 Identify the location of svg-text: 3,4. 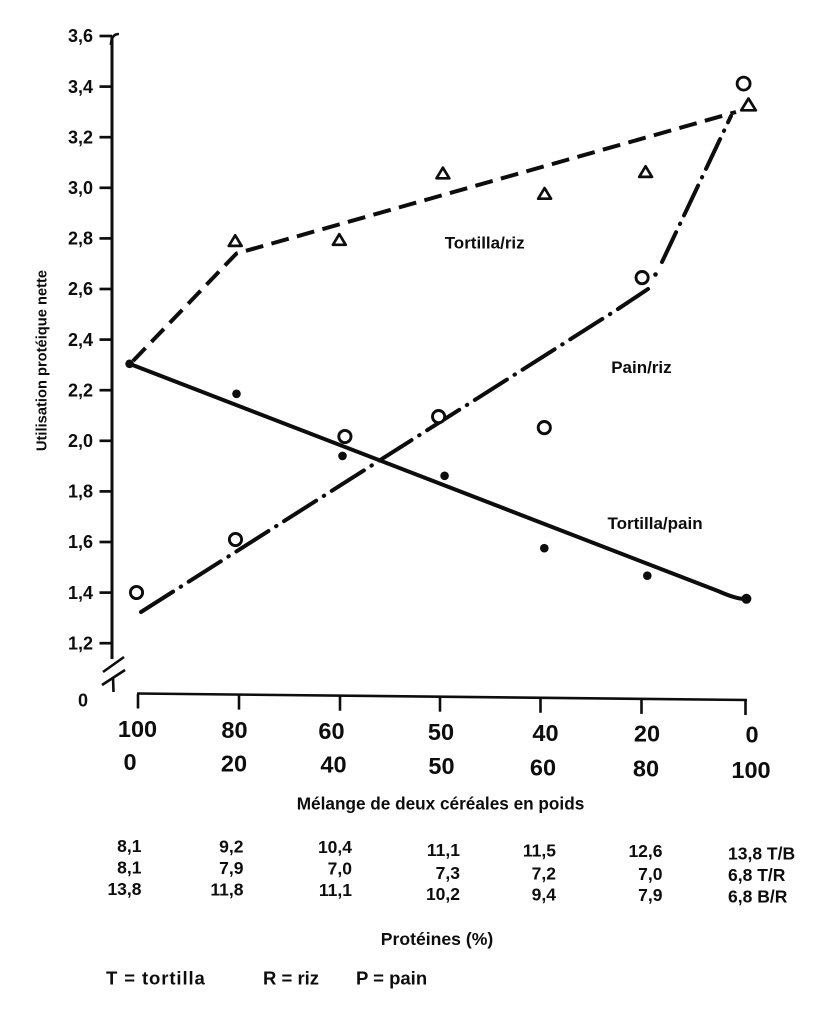
(80, 87).